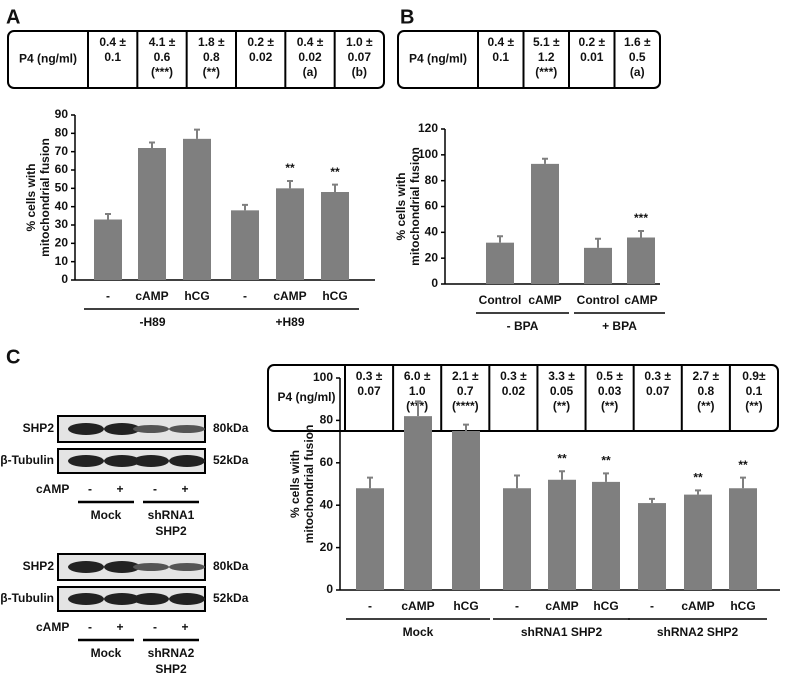 This screenshot has width=786, height=675. Describe the element at coordinates (171, 653) in the screenshot. I see `blot-group-label: shRNA2` at that location.